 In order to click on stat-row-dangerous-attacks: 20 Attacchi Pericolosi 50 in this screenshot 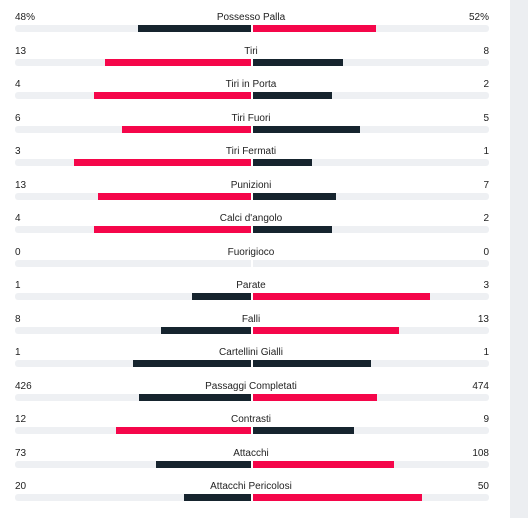, I will do `click(255, 491)`.